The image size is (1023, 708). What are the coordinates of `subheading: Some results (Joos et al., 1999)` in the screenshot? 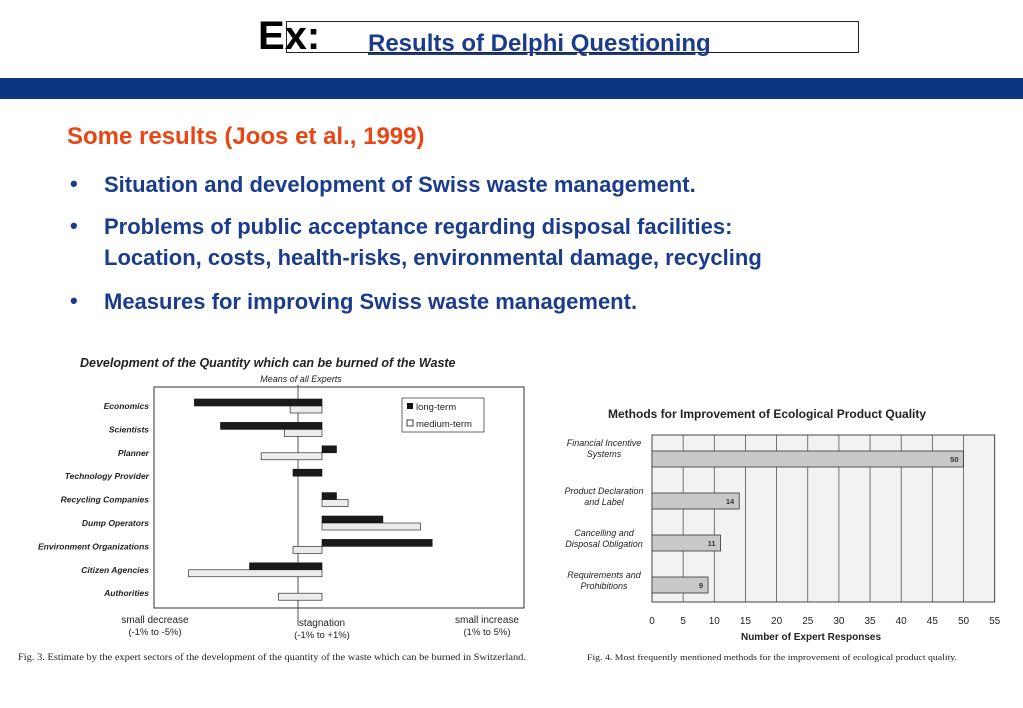 It's located at (246, 136).